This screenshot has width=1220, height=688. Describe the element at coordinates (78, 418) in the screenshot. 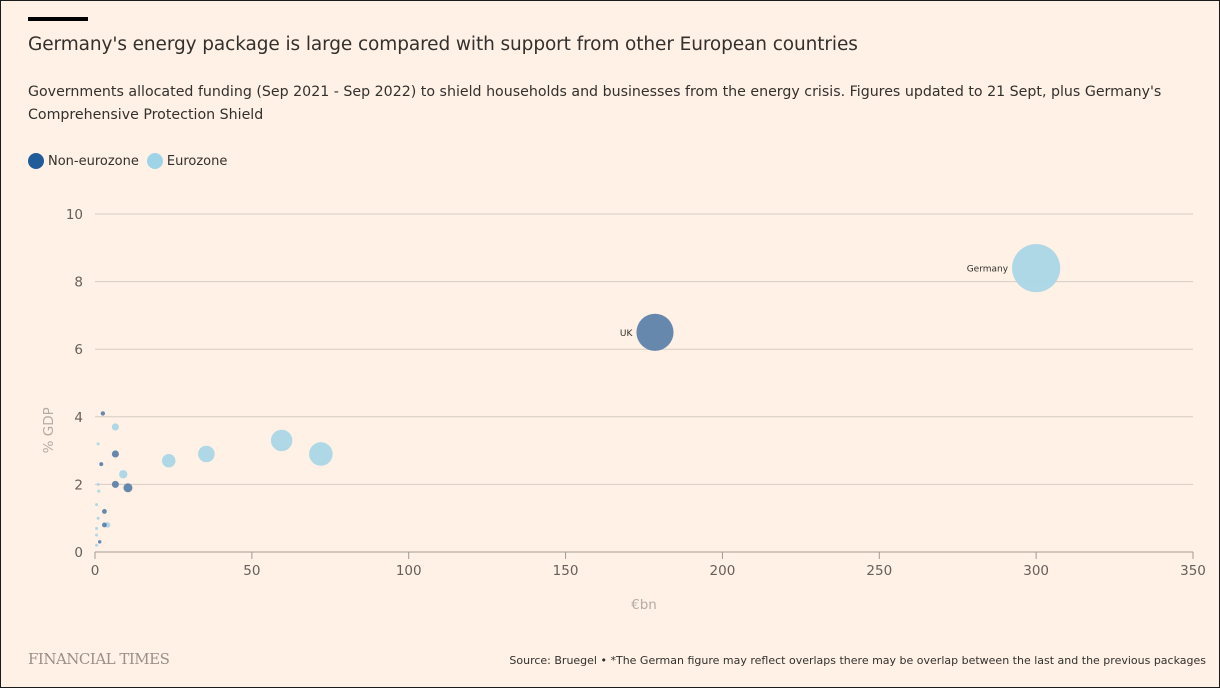

I see `y-tick-label-4: 4` at that location.